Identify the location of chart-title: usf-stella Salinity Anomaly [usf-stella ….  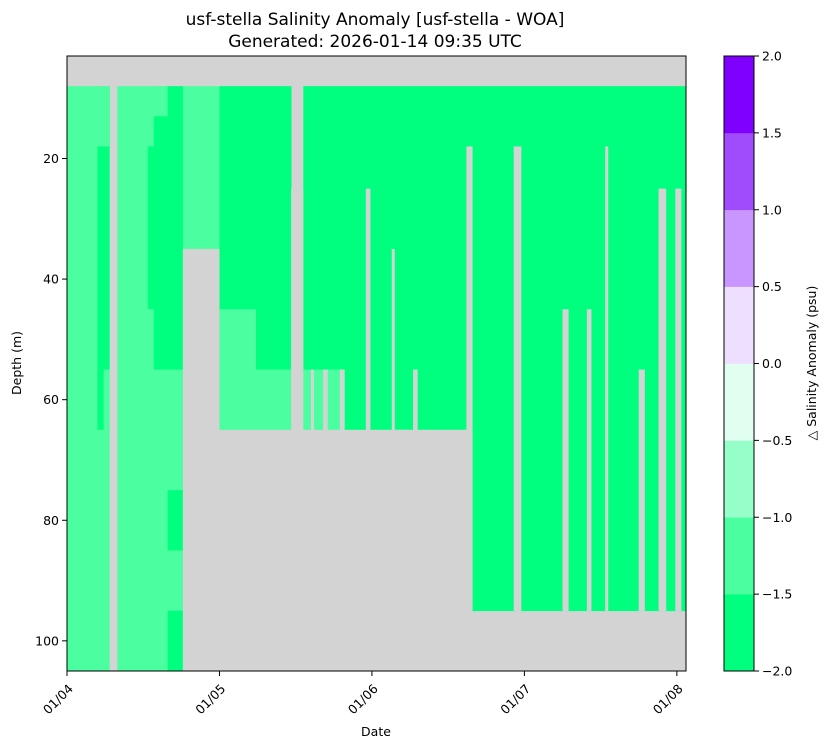
(375, 20).